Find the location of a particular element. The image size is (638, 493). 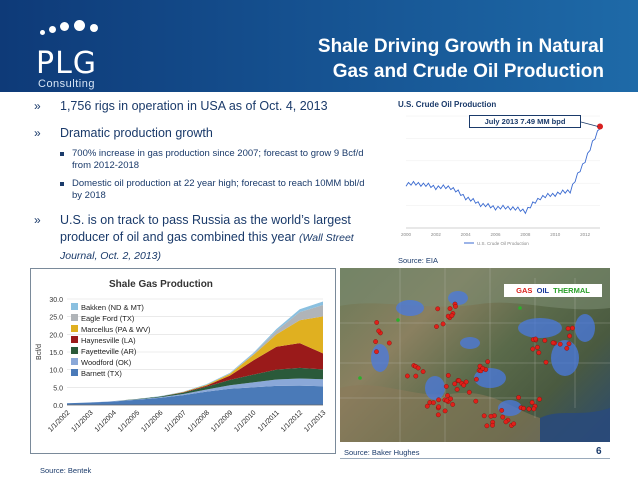

slide-title-line1: Shale Driving Growth in Natural is located at coordinates (460, 46).